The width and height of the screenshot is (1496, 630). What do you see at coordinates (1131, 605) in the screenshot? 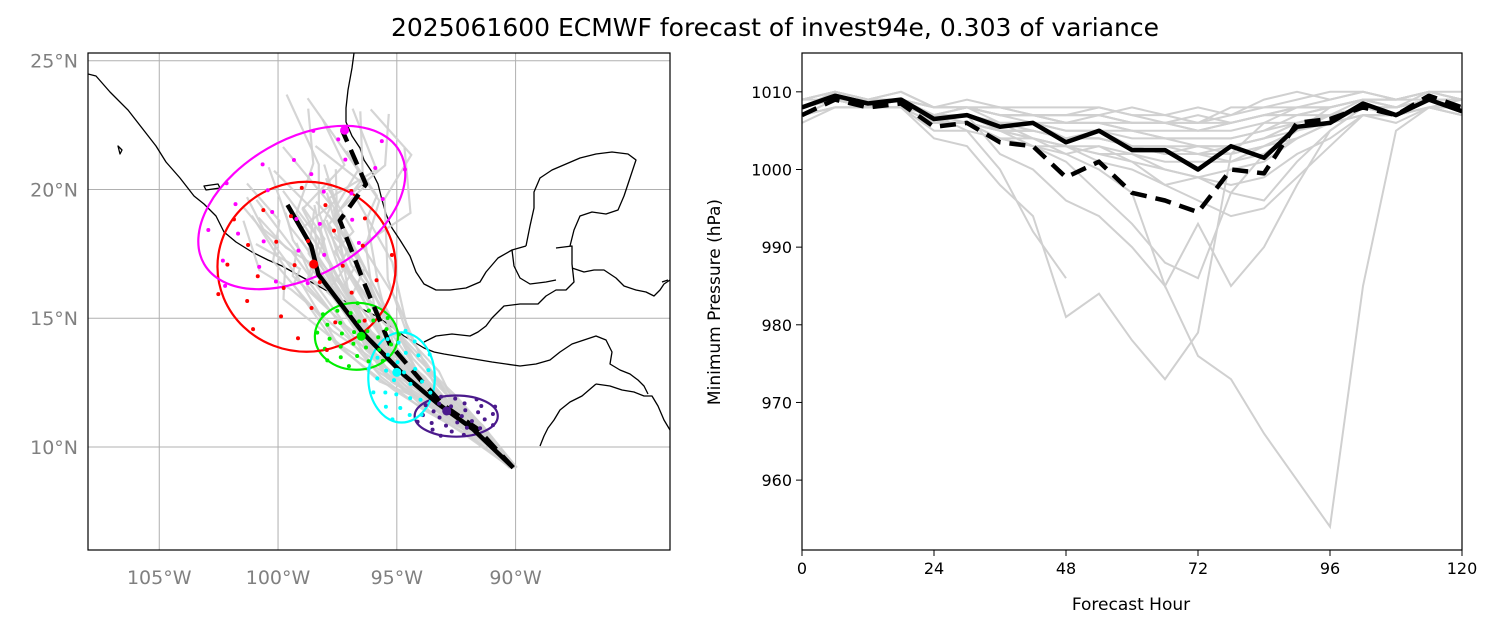
I see `pressure-xlabel: Forecast Hour` at bounding box center [1131, 605].